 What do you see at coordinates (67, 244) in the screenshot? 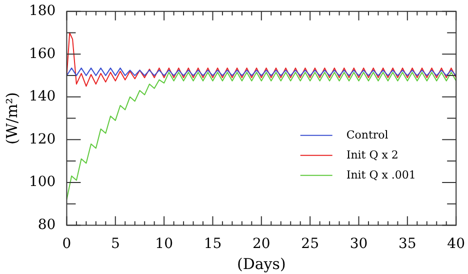
I see `x-tick-label: 0` at bounding box center [67, 244].